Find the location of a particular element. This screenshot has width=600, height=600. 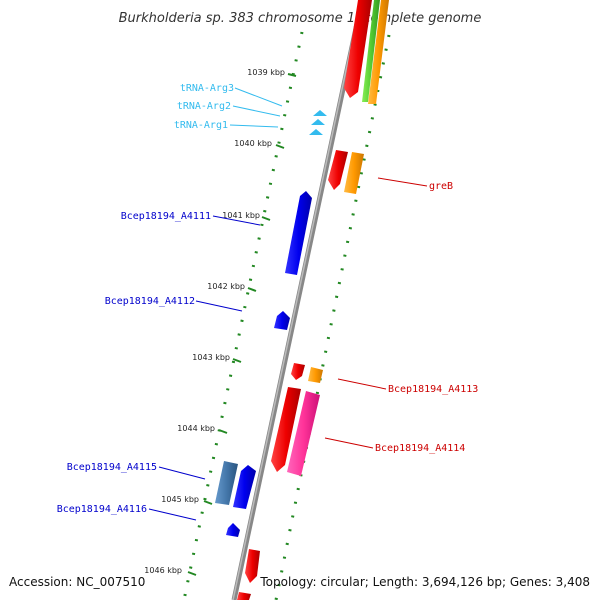

kbp-label: 1044 kbp is located at coordinates (196, 428).